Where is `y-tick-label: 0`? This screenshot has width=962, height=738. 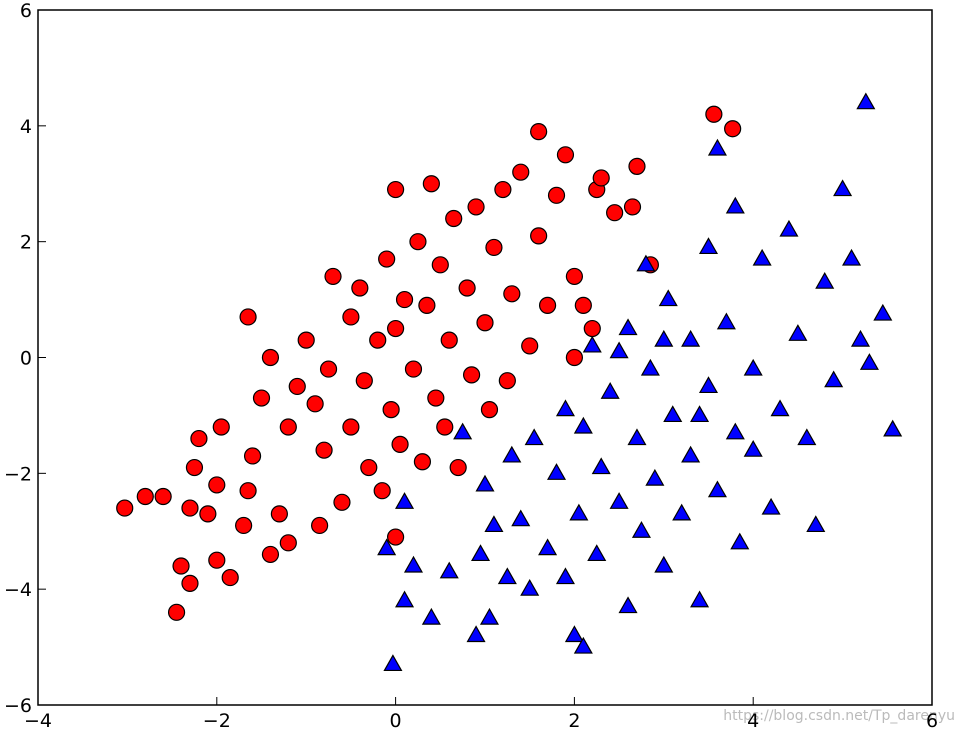
y-tick-label: 0 is located at coordinates (26, 359).